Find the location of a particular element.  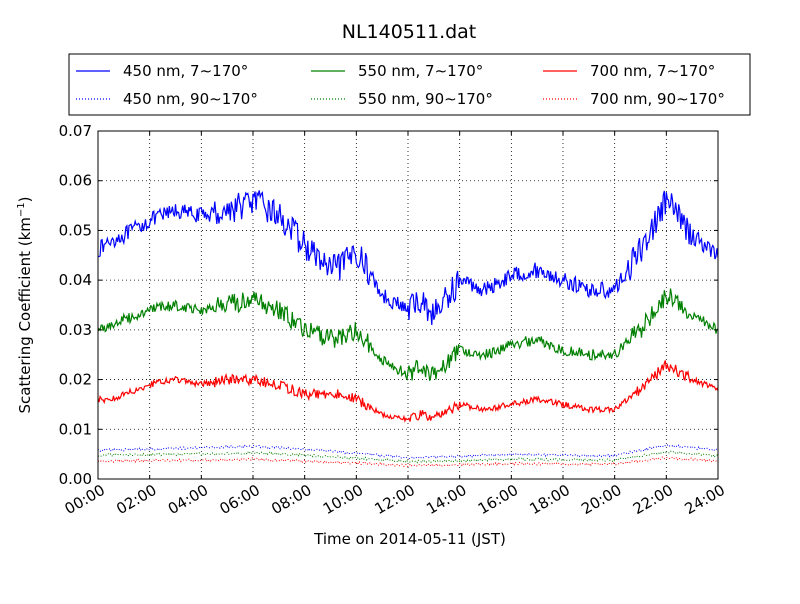

legend-label: 450 nm, 7∼170° is located at coordinates (185, 71).